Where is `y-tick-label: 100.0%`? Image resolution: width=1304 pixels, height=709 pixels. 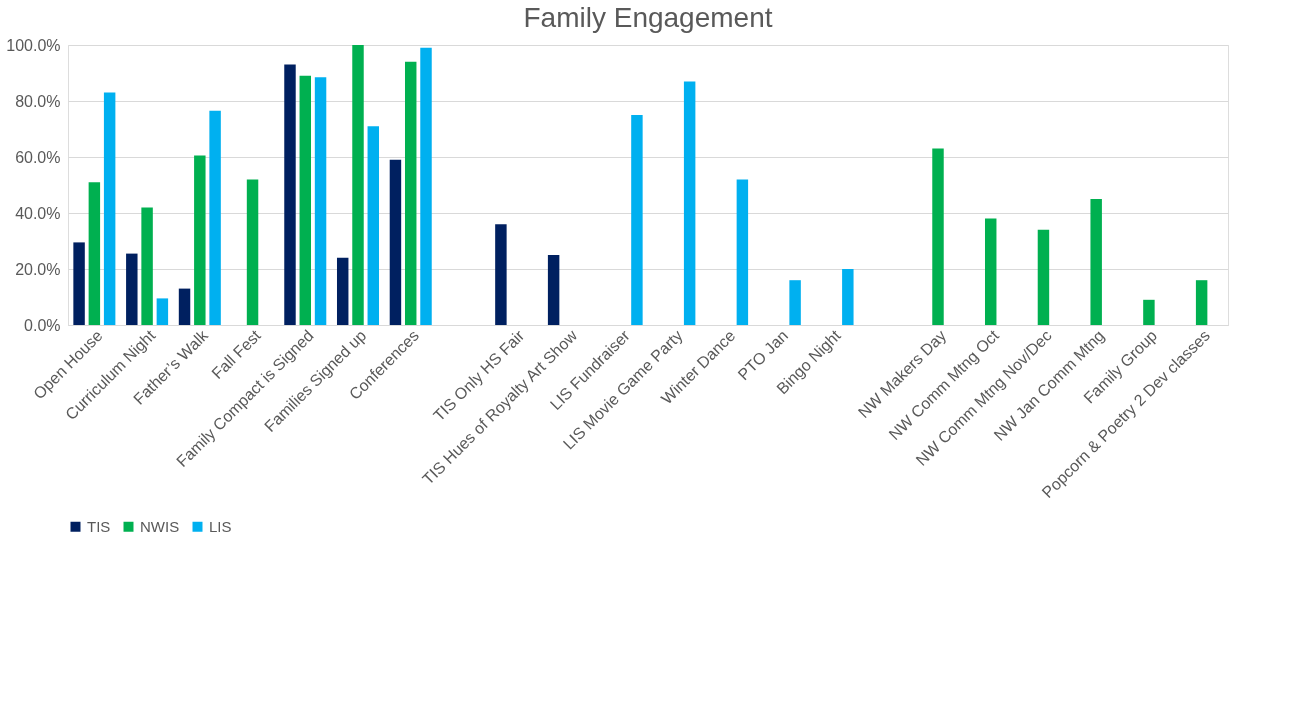
y-tick-label: 100.0% is located at coordinates (33, 45).